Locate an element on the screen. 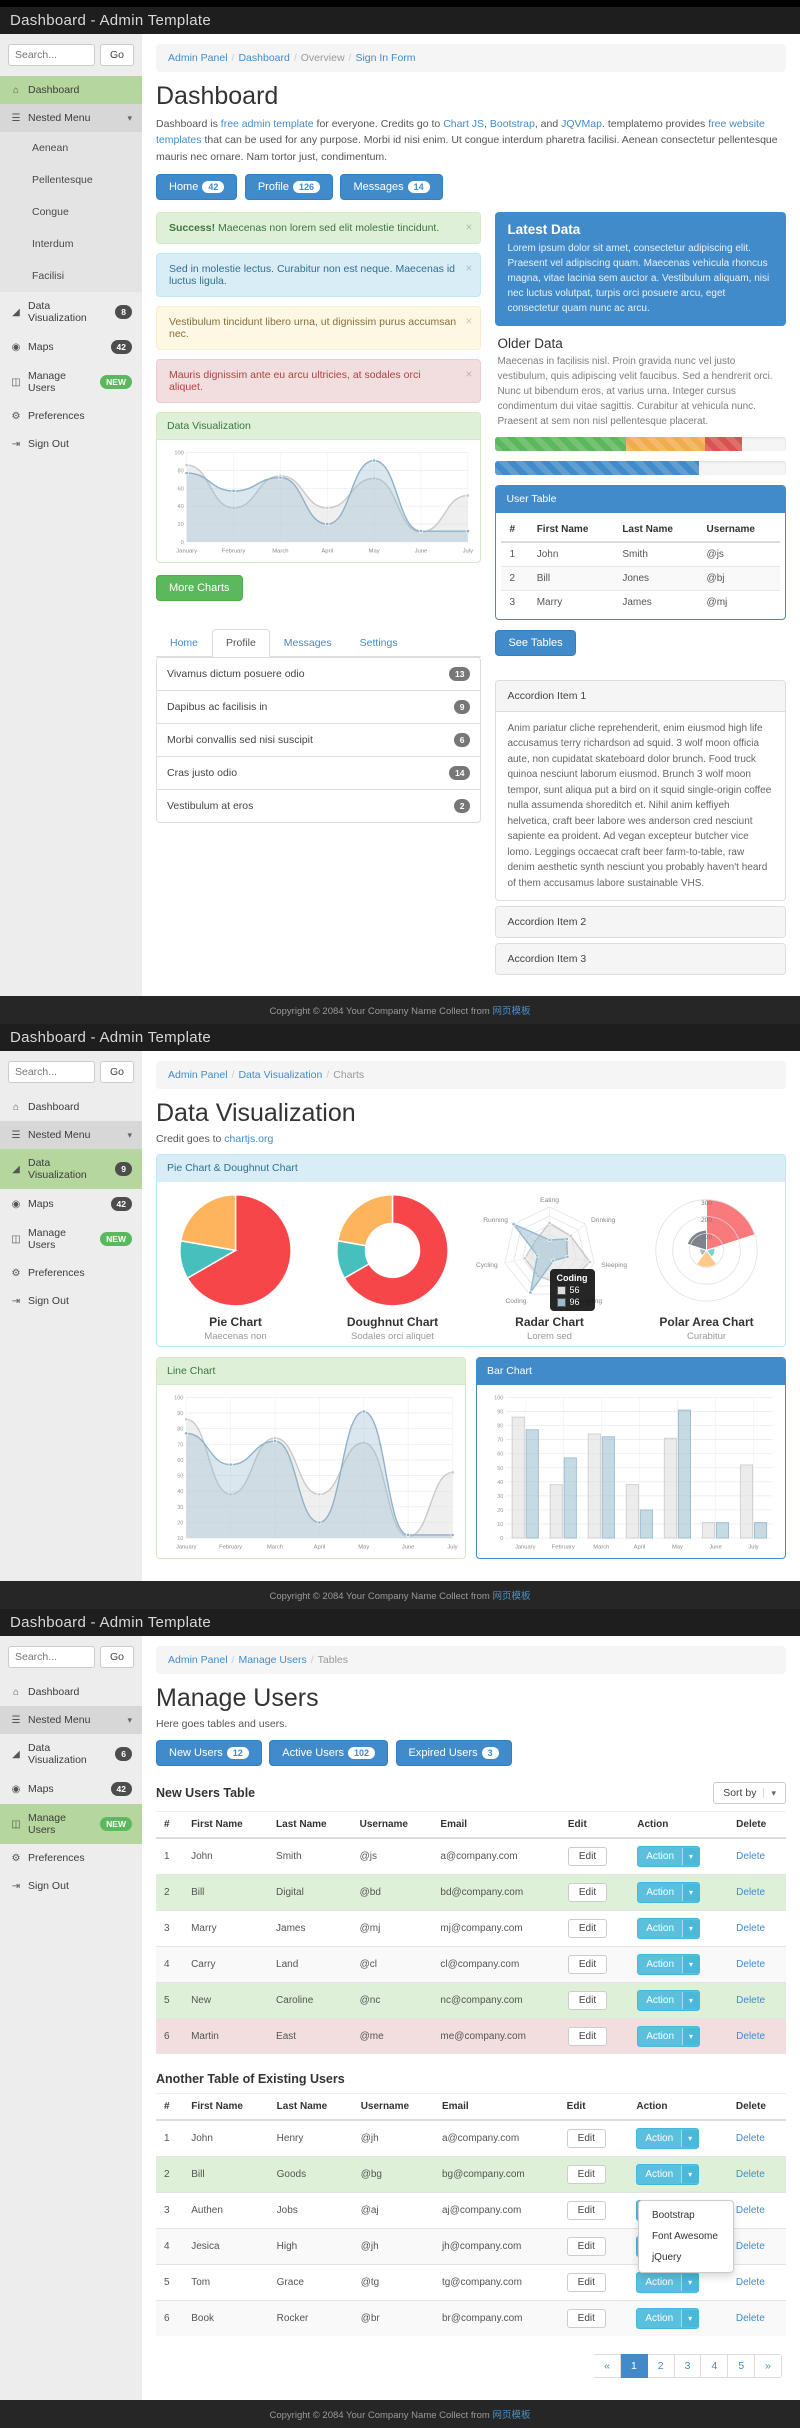 Image resolution: width=800 pixels, height=2428 pixels. accordion-header: Accordion Item 1 is located at coordinates (640, 695).